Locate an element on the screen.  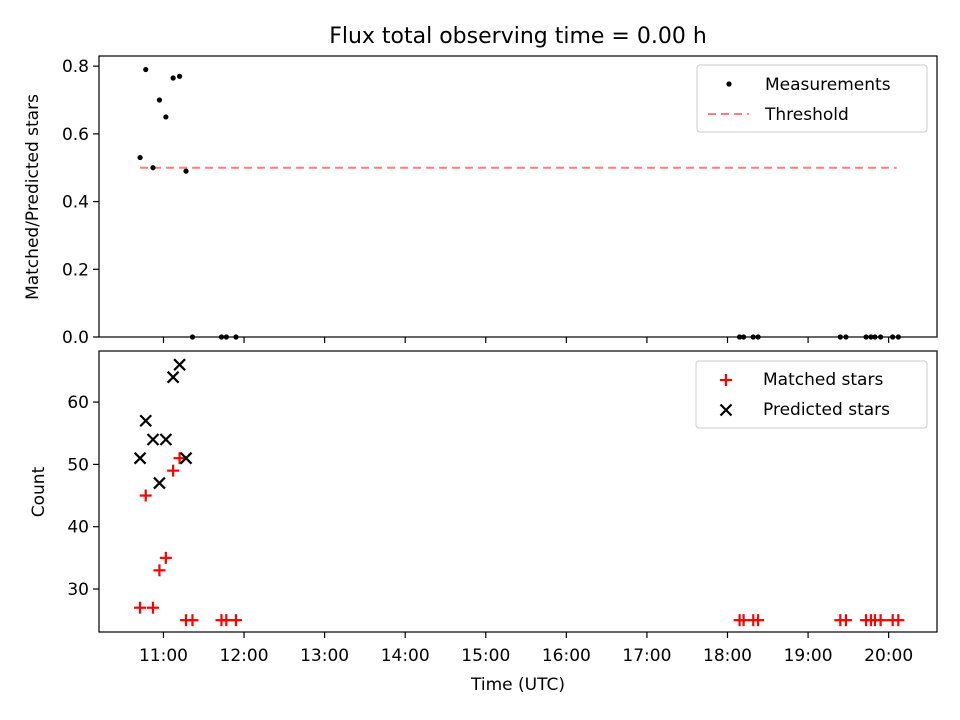
legend-predicted-marker is located at coordinates (726, 410).